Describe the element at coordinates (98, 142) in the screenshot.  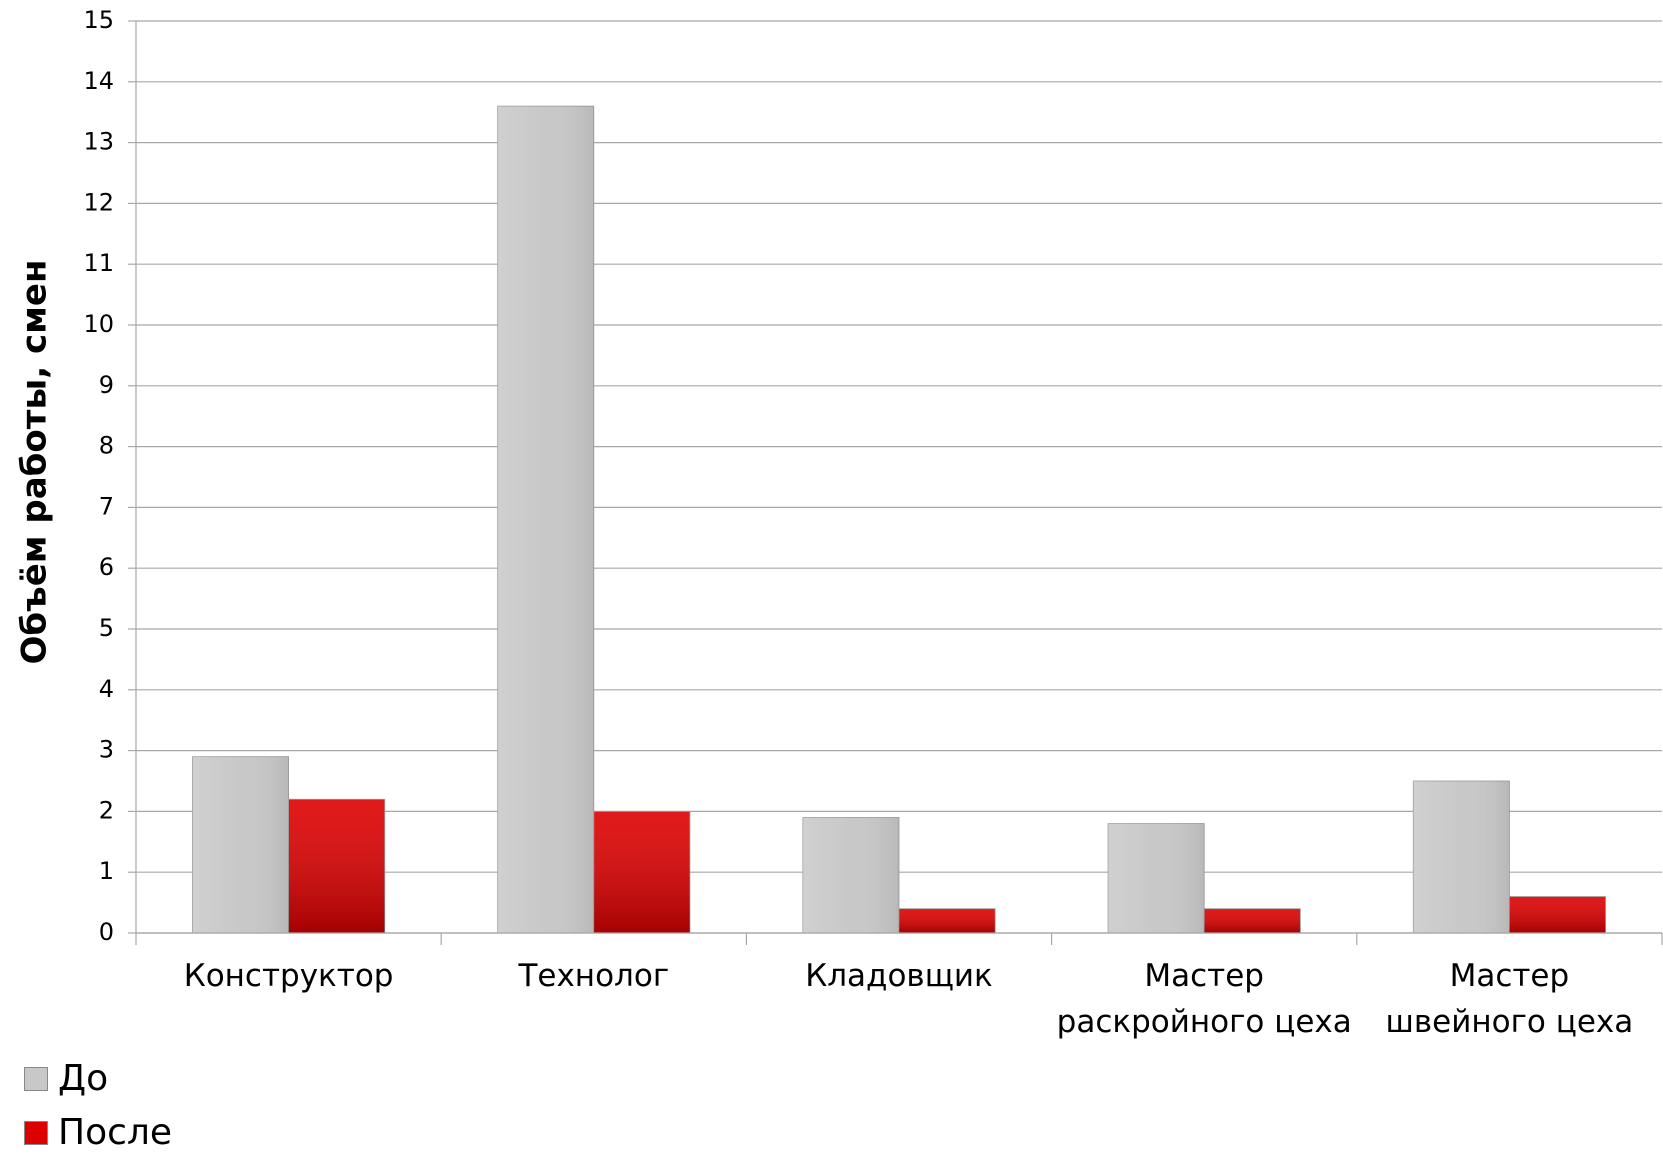
I see `y-tick-label: 13` at that location.